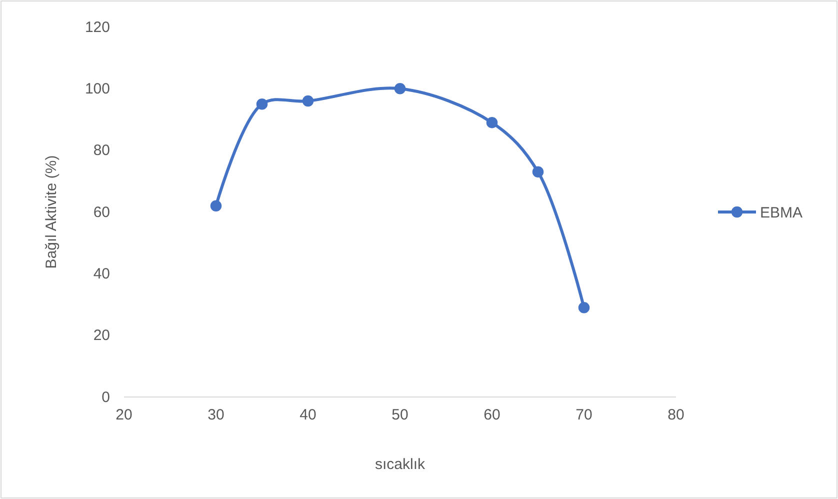 Image resolution: width=838 pixels, height=499 pixels. Describe the element at coordinates (400, 464) in the screenshot. I see `x-axis-title: sıcaklık` at that location.